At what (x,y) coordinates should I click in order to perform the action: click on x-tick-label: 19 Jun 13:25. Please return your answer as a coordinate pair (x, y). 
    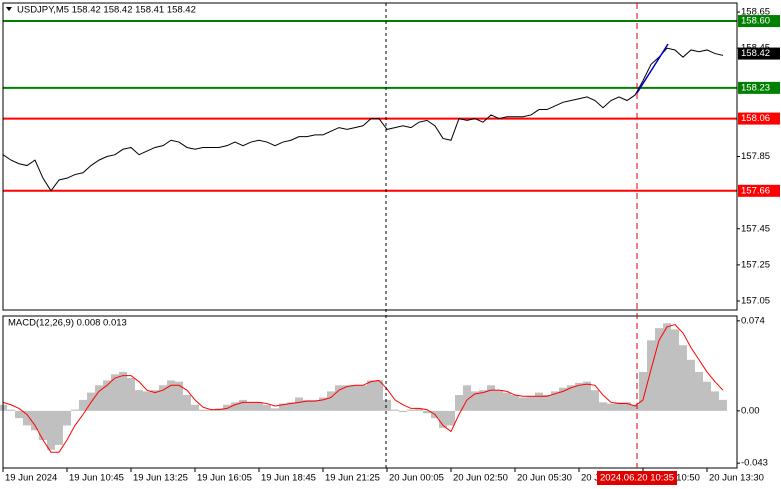
    Looking at the image, I should click on (160, 478).